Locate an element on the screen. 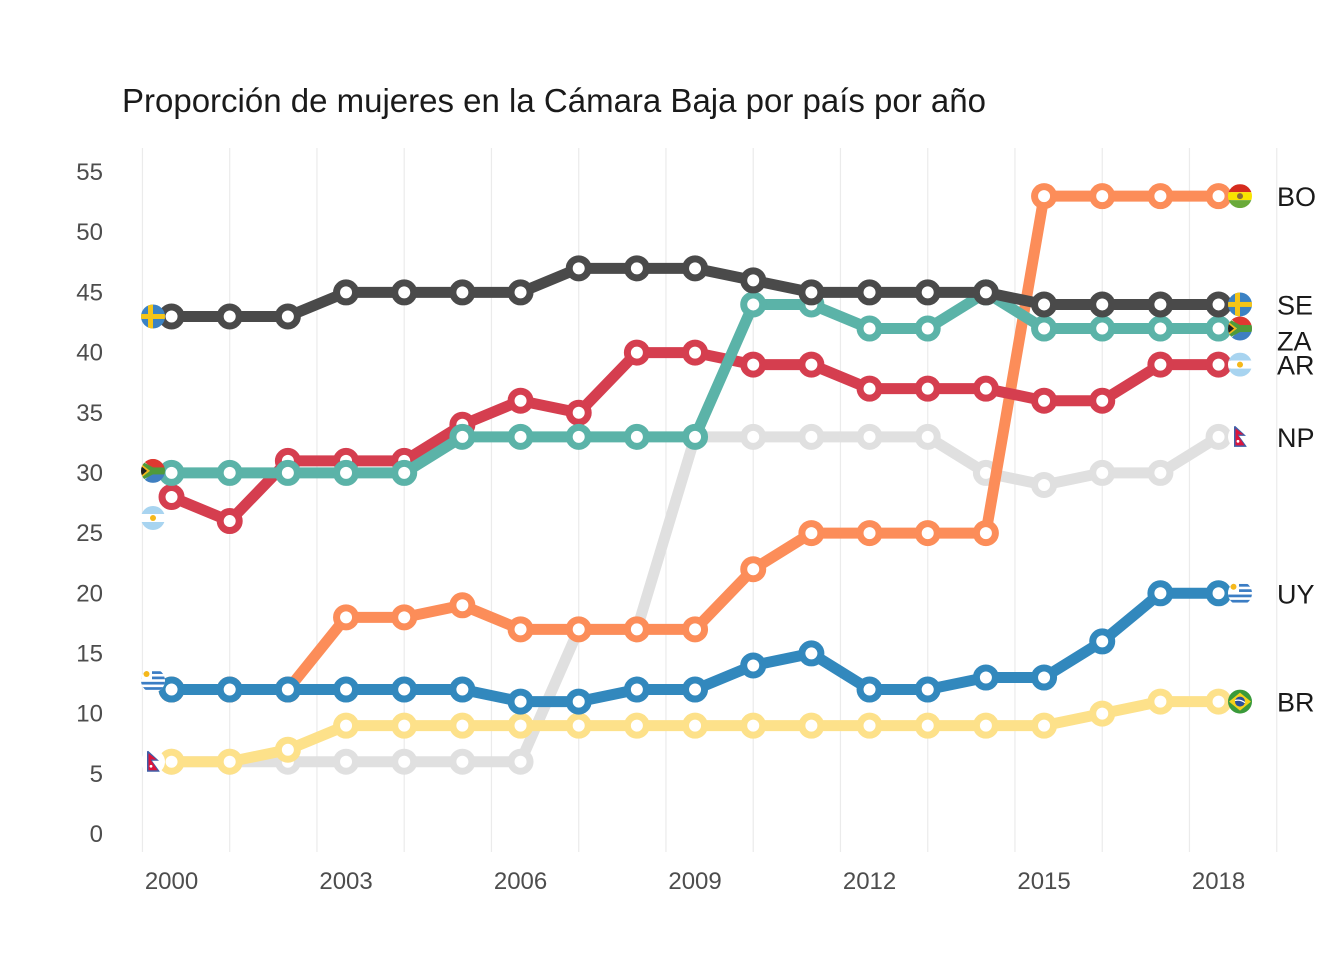  x-tick-label: 2018 is located at coordinates (1218, 881).